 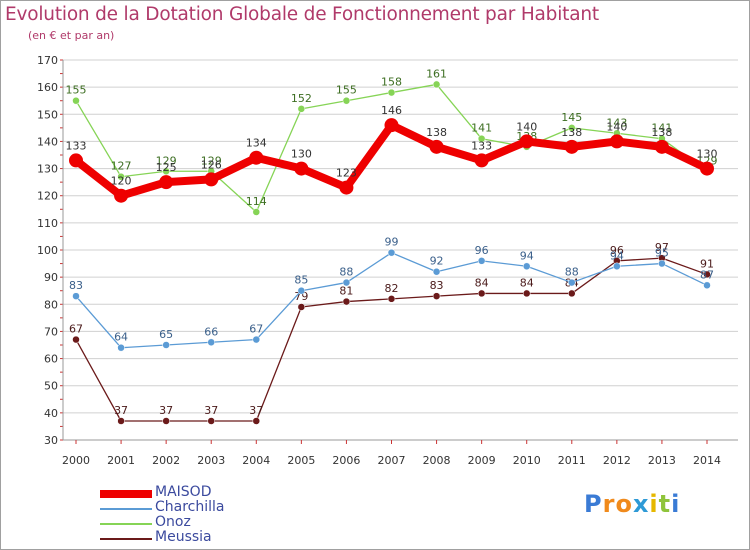 What do you see at coordinates (527, 460) in the screenshot?
I see `x-tick-label: 2010` at bounding box center [527, 460].